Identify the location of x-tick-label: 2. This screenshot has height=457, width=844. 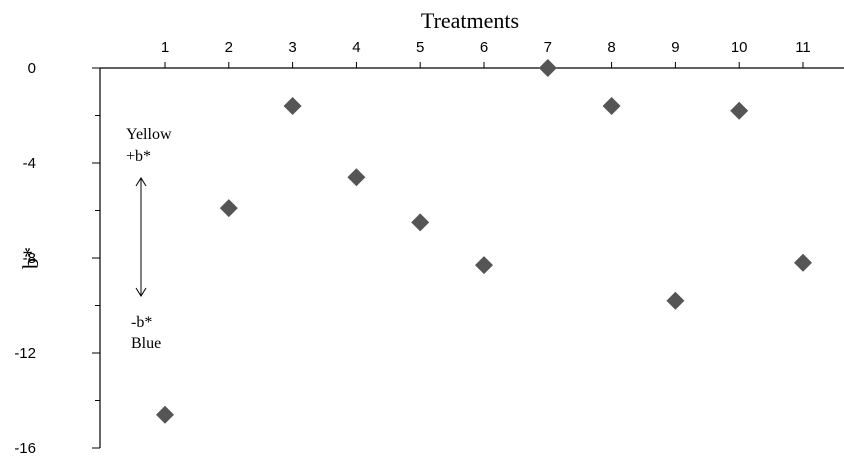
(229, 47).